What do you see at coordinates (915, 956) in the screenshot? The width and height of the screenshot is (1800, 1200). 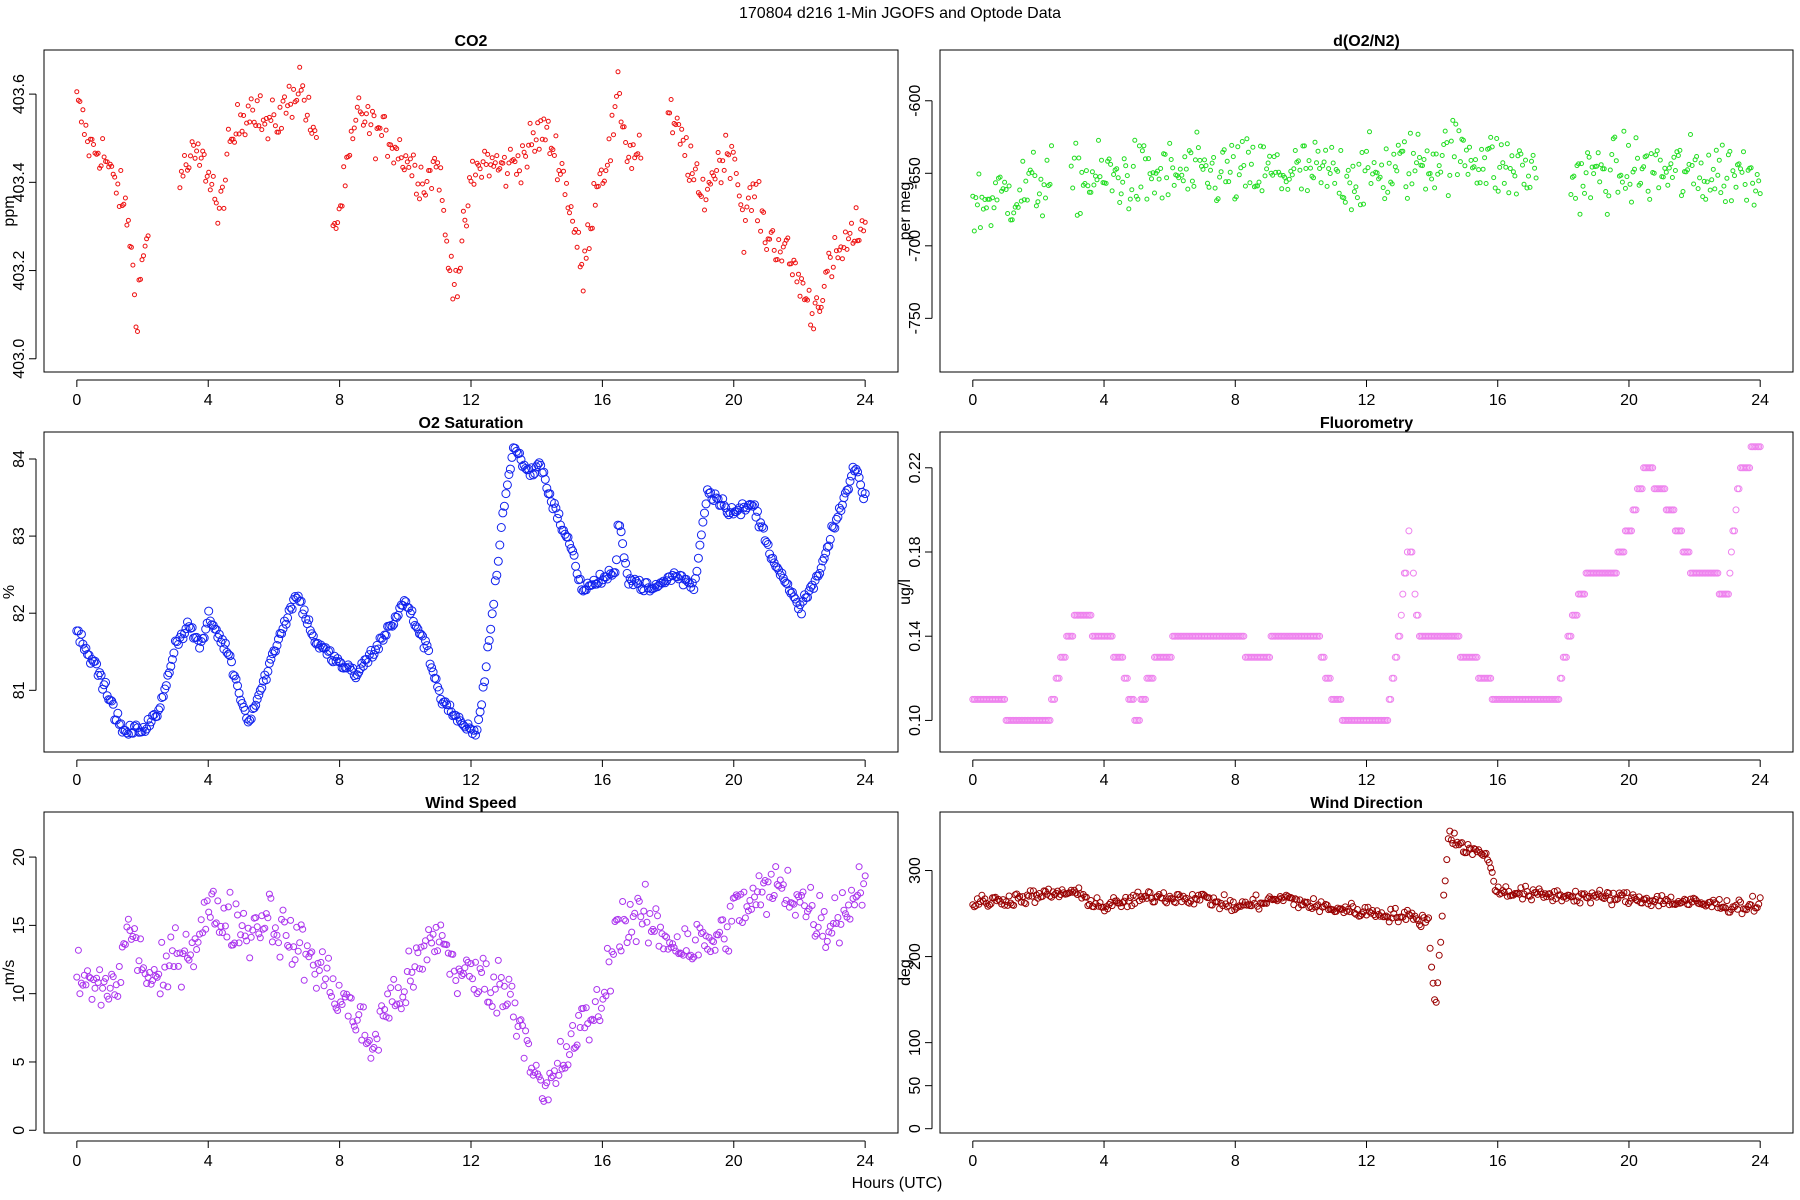 I see `y-tick-label: 200` at bounding box center [915, 956].